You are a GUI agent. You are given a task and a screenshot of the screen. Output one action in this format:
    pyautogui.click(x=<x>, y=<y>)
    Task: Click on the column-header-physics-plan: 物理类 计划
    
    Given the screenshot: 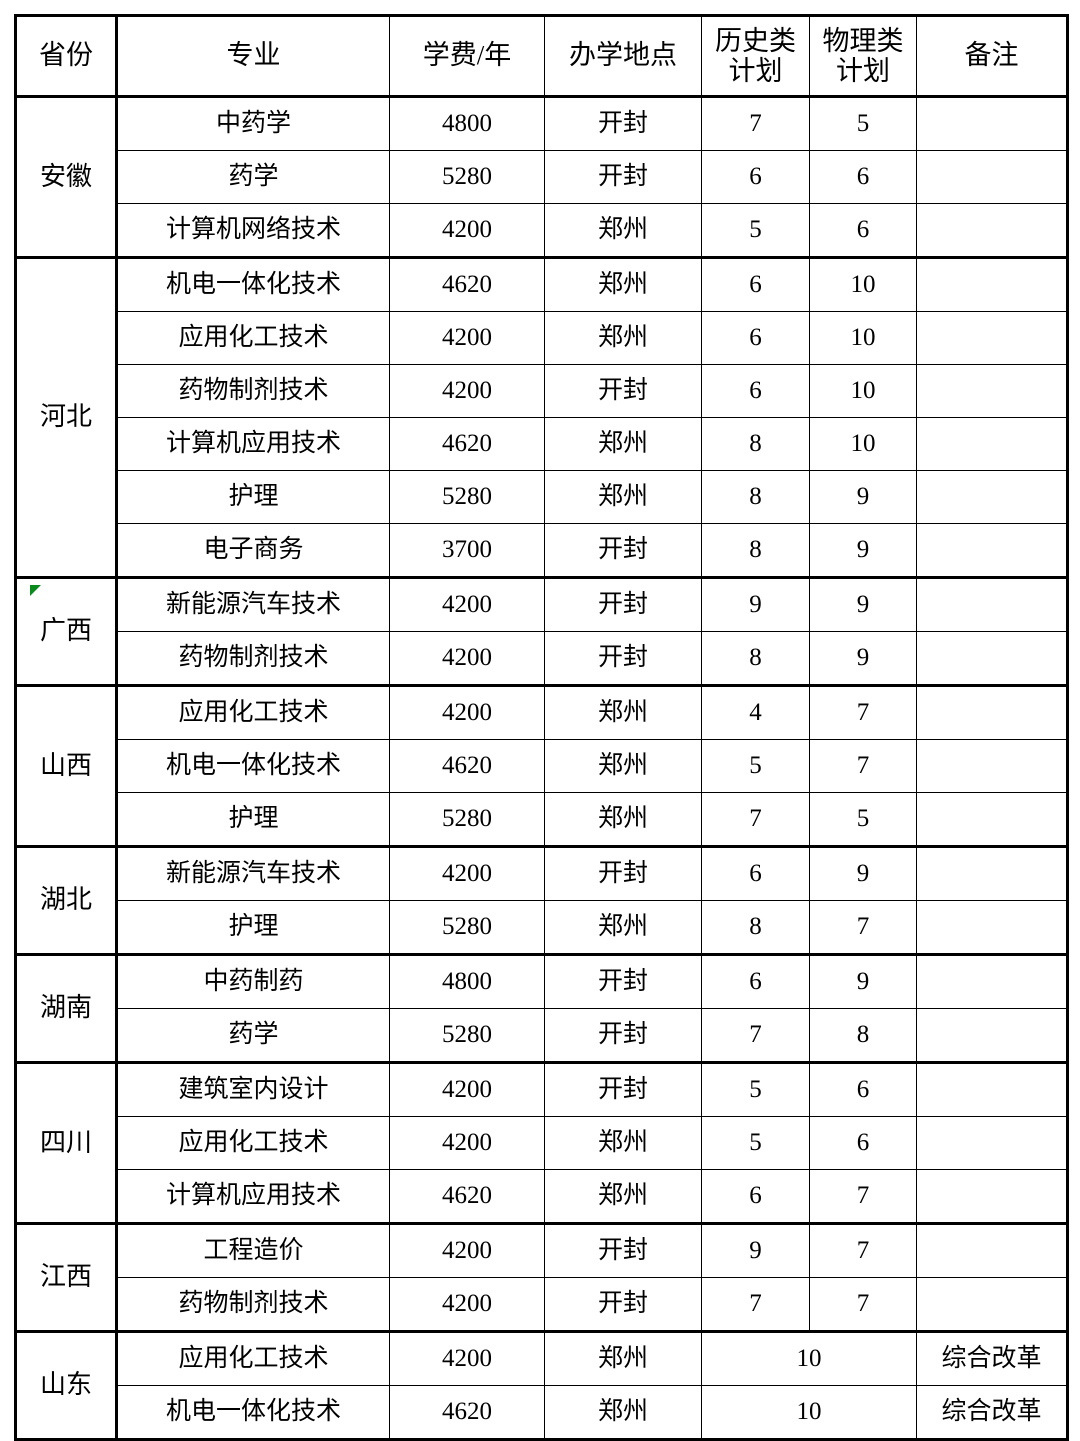 What is the action you would take?
    pyautogui.click(x=863, y=56)
    